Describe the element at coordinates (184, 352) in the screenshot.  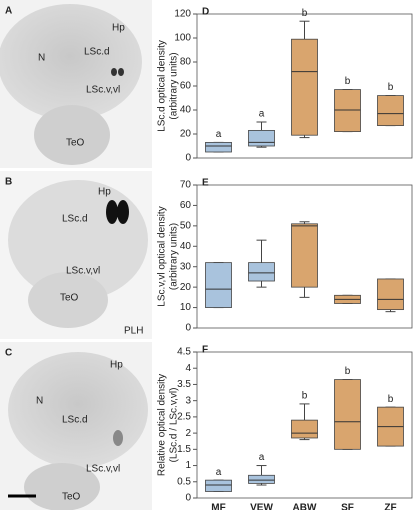
I see `y-tick-label: 4.5` at that location.